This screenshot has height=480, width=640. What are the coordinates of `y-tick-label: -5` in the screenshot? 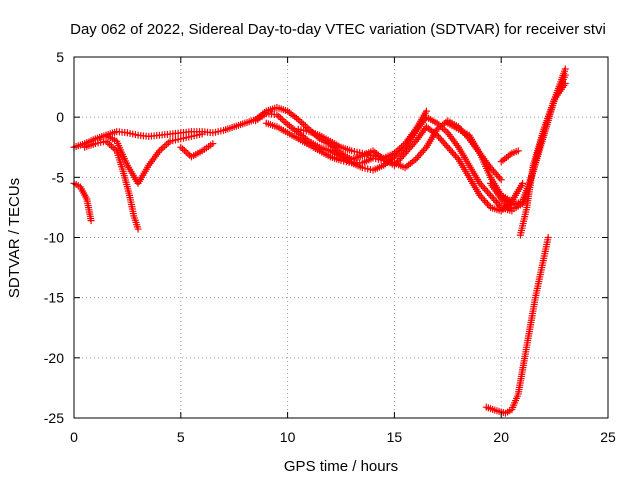 It's located at (58, 177).